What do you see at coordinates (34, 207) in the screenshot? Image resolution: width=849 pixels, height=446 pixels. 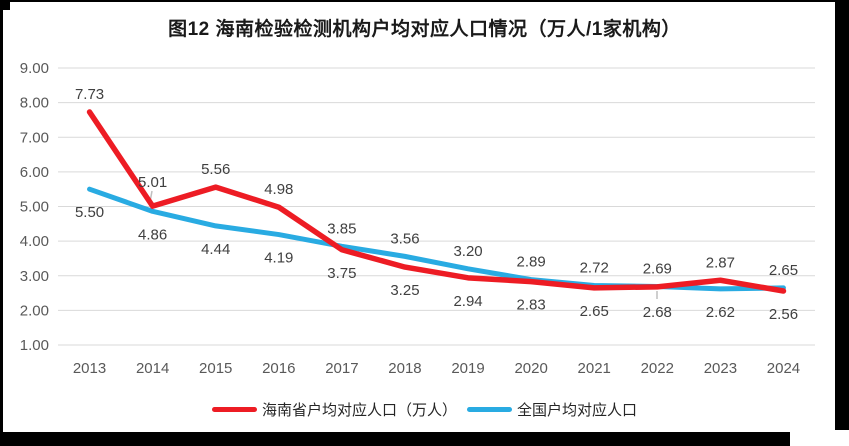 I see `y-tick-label: 5.00` at bounding box center [34, 207].